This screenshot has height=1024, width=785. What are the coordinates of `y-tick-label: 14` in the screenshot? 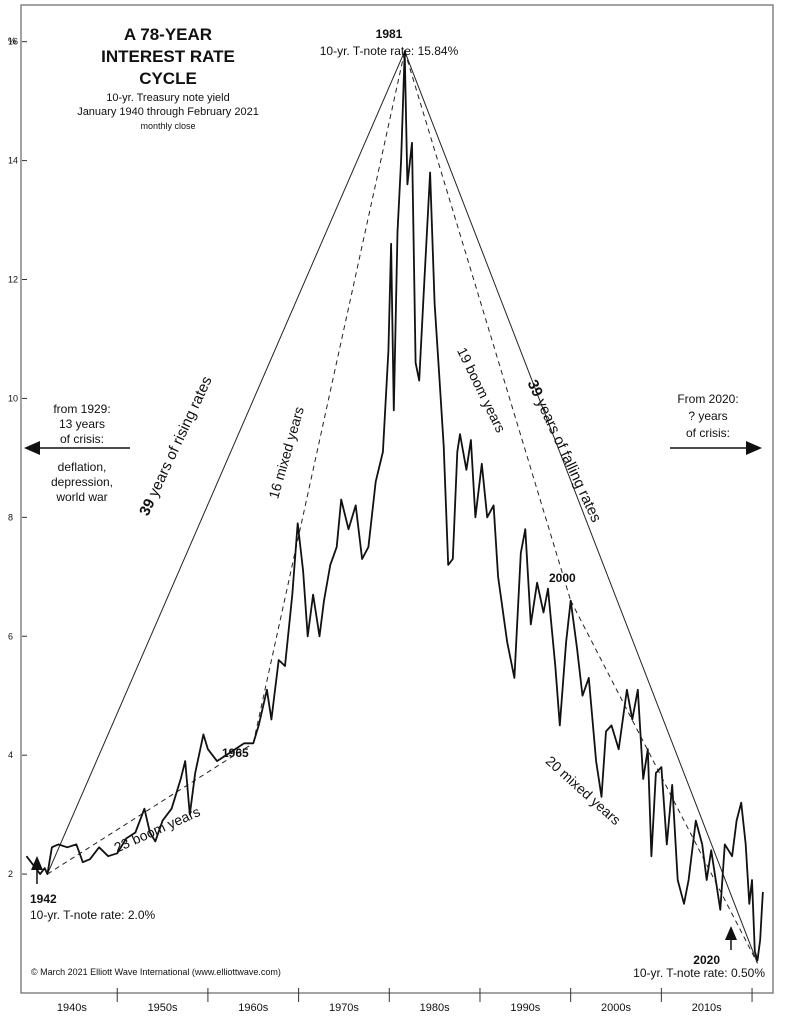 It's located at (13, 161).